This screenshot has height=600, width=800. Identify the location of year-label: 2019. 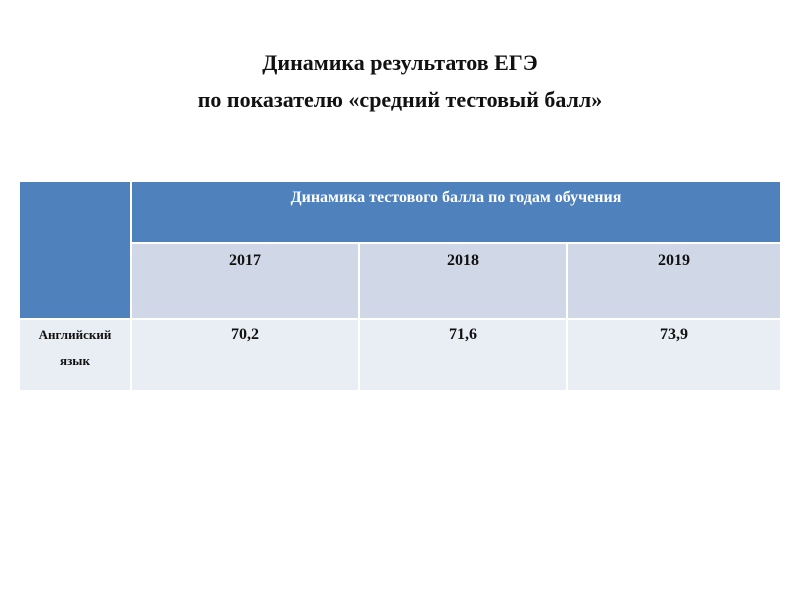
(674, 260).